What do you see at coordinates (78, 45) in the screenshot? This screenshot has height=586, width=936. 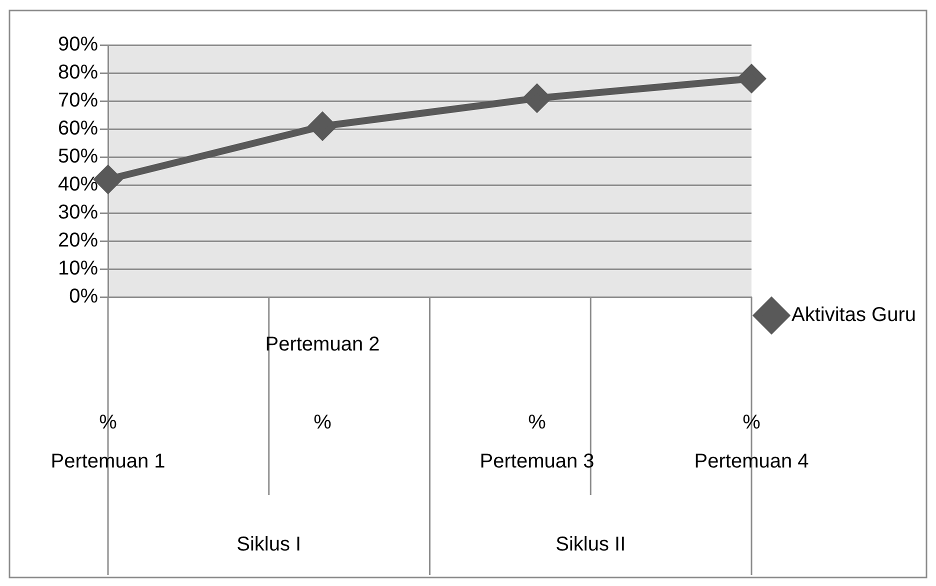 I see `y-tick-label: 90%` at bounding box center [78, 45].